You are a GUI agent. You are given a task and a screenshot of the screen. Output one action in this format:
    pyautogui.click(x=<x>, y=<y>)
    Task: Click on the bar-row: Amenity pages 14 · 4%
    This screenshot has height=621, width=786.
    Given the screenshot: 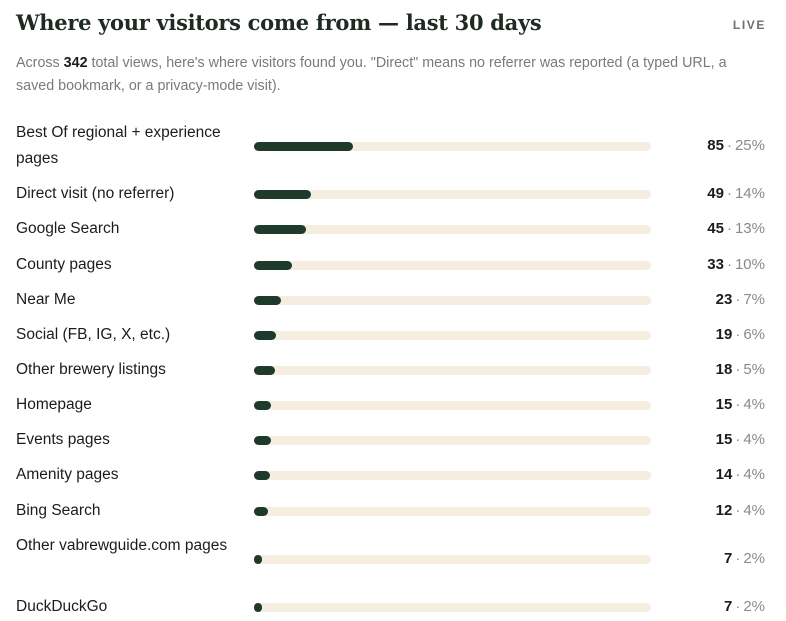 What is the action you would take?
    pyautogui.click(x=391, y=475)
    